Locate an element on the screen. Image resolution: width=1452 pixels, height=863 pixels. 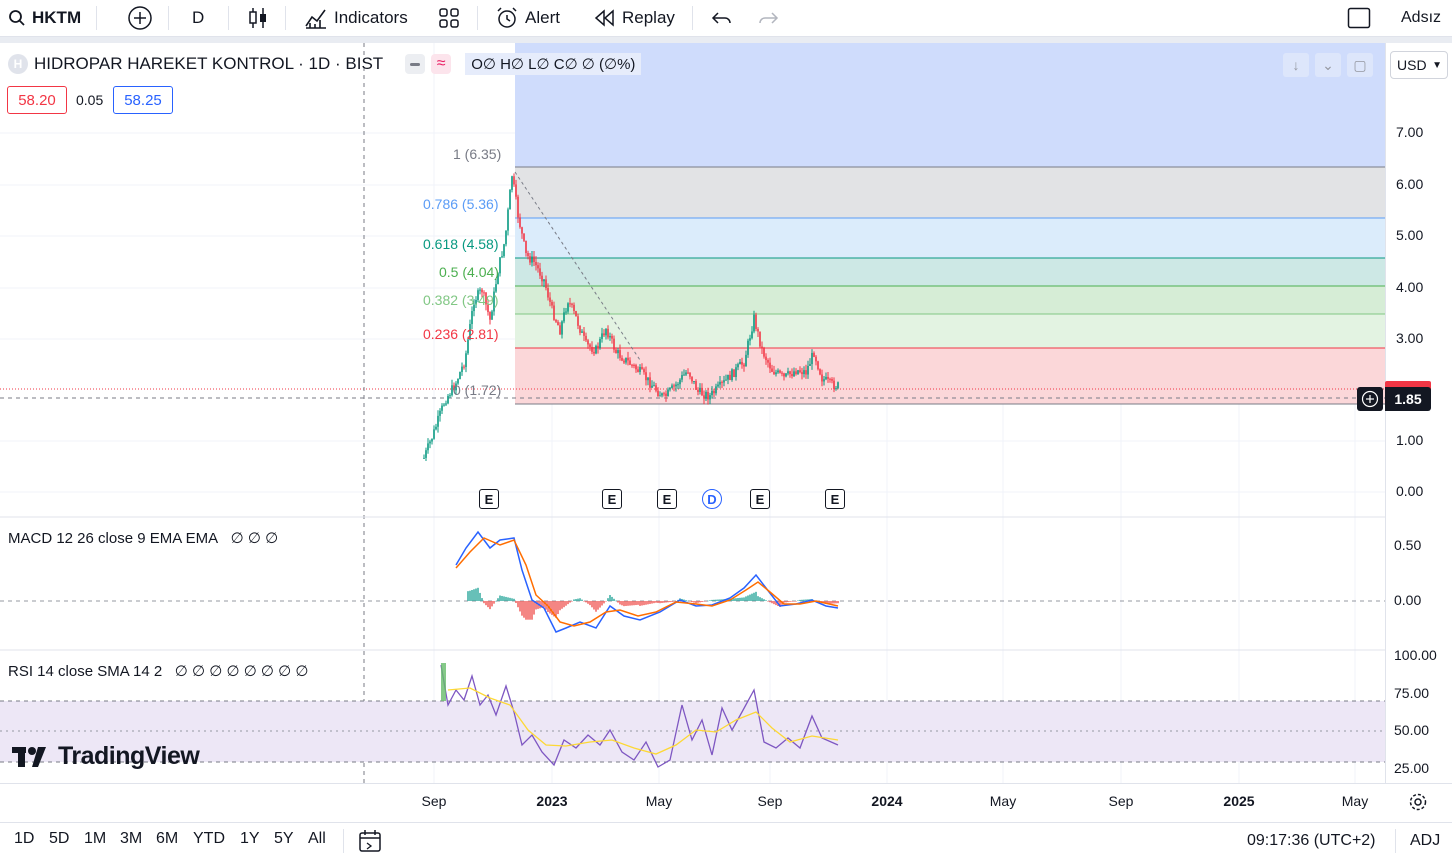
alert-label: Alert is located at coordinates (542, 17).